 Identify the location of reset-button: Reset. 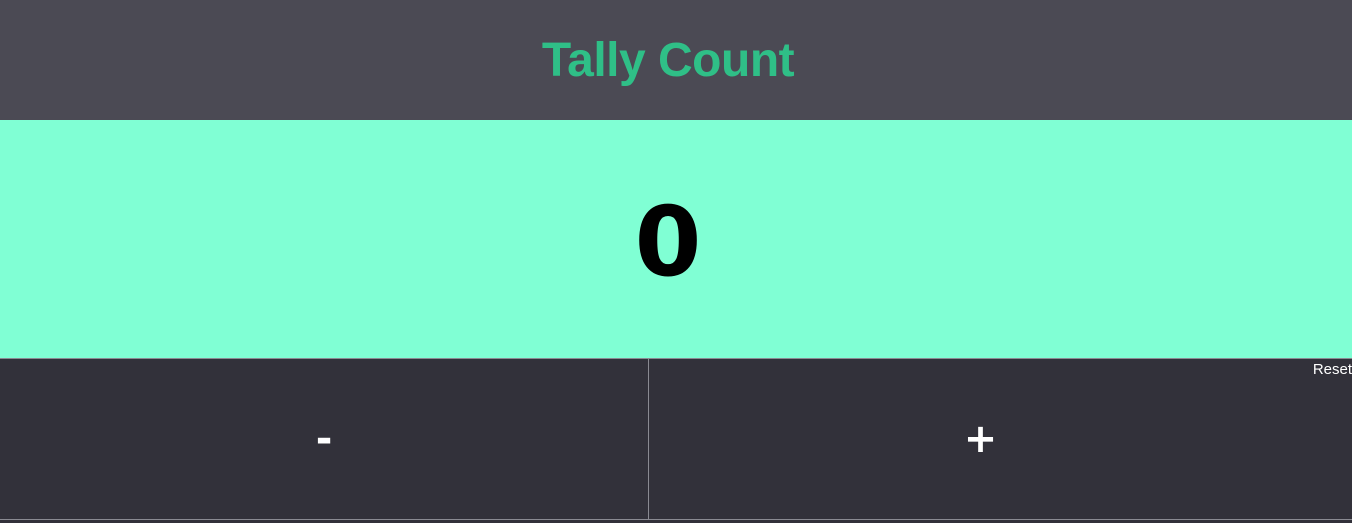
(1332, 369).